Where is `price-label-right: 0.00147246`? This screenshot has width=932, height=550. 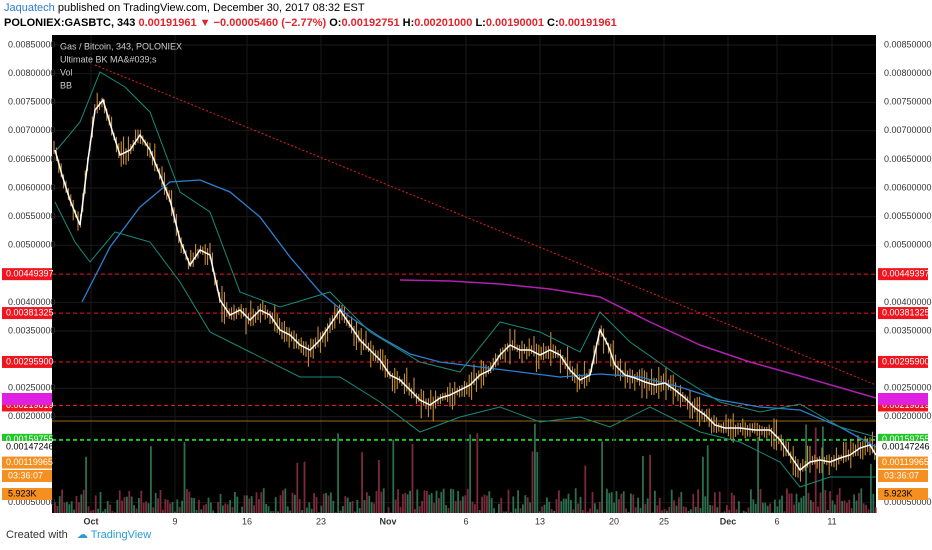 price-label-right: 0.00147246 is located at coordinates (906, 446).